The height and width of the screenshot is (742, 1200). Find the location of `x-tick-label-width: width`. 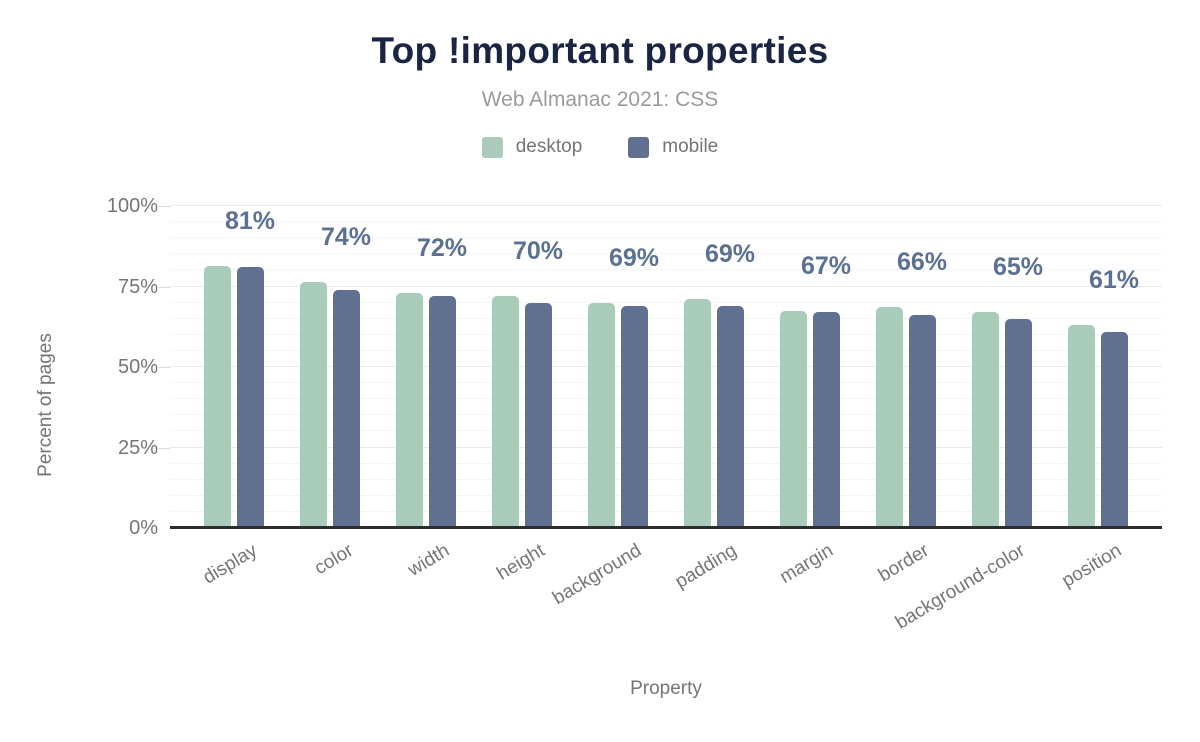

x-tick-label-width: width is located at coordinates (428, 560).